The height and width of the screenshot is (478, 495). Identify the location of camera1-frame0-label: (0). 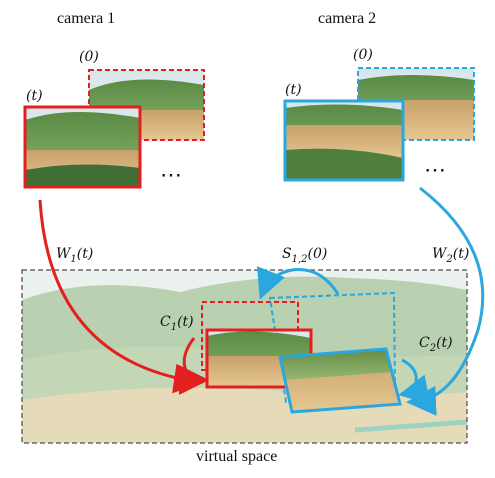
(89, 57).